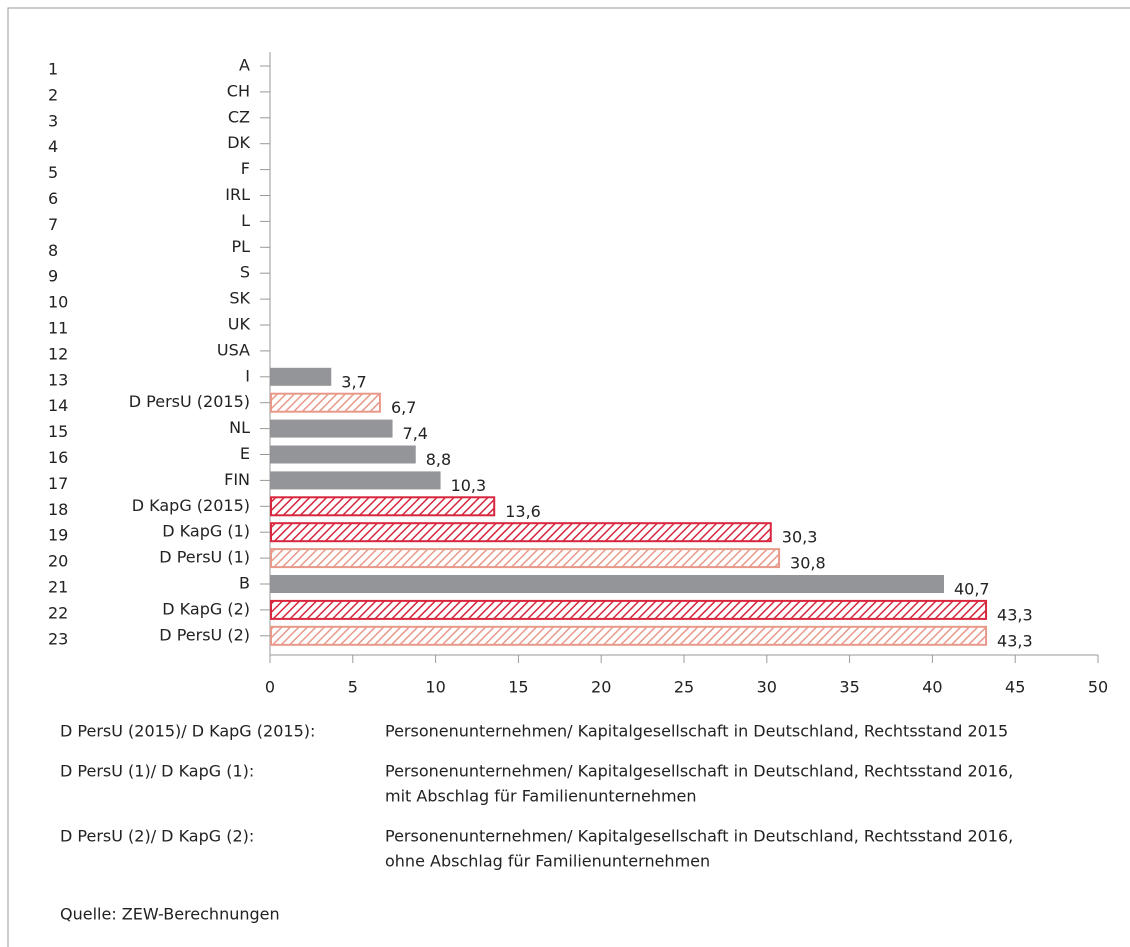 This screenshot has width=1130, height=947. I want to click on value-label: 8,8, so click(438, 459).